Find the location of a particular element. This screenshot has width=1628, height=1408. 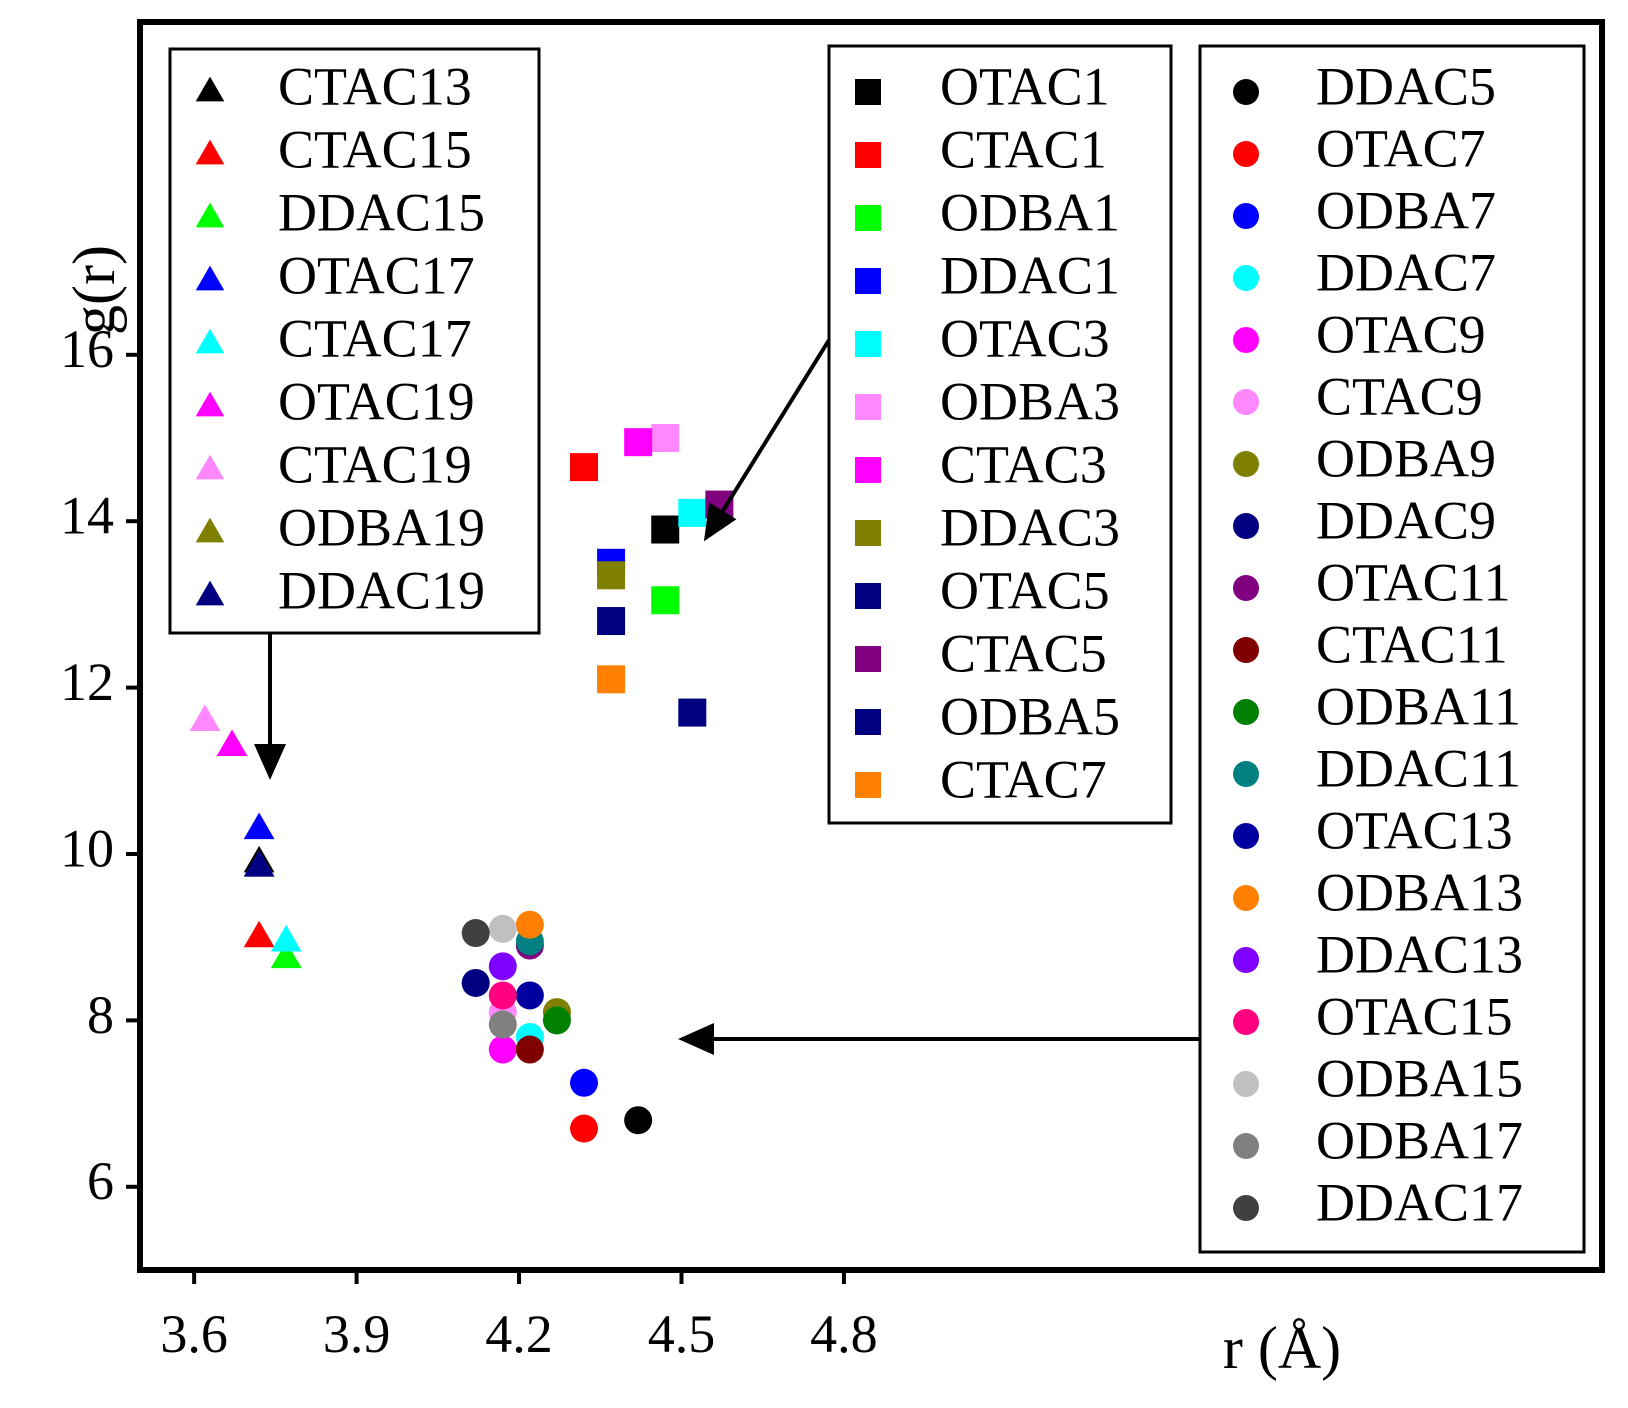

legend-label-odba3: ODBA3 is located at coordinates (1030, 401).